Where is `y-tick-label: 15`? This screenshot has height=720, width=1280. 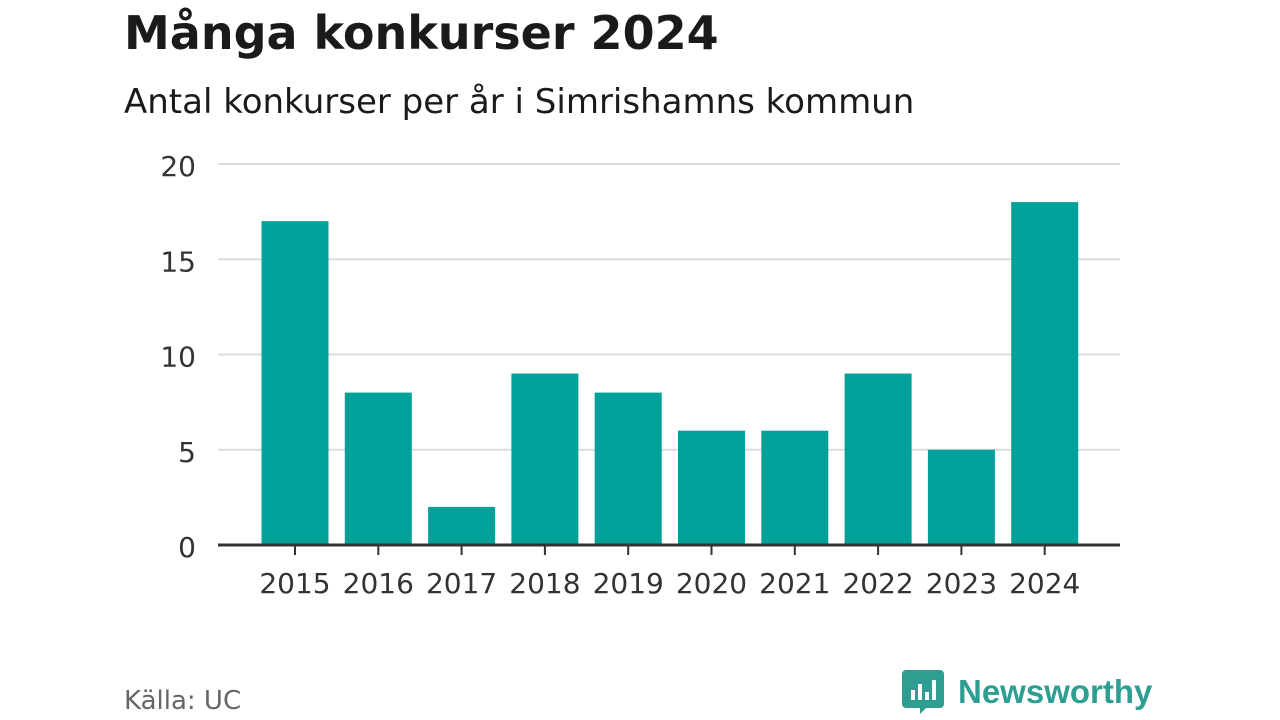
y-tick-label: 15 is located at coordinates (178, 261).